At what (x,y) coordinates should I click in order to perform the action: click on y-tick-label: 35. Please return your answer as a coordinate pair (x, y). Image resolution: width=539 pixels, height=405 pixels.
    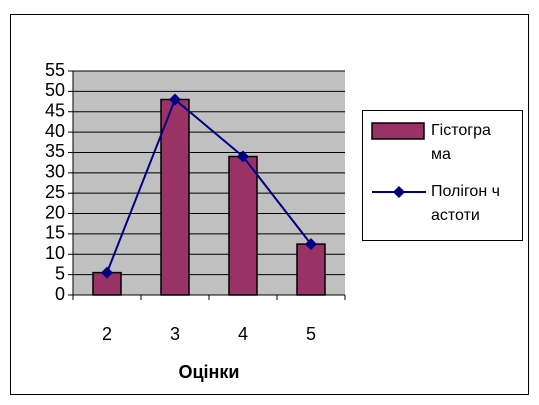
    Looking at the image, I should click on (55, 151).